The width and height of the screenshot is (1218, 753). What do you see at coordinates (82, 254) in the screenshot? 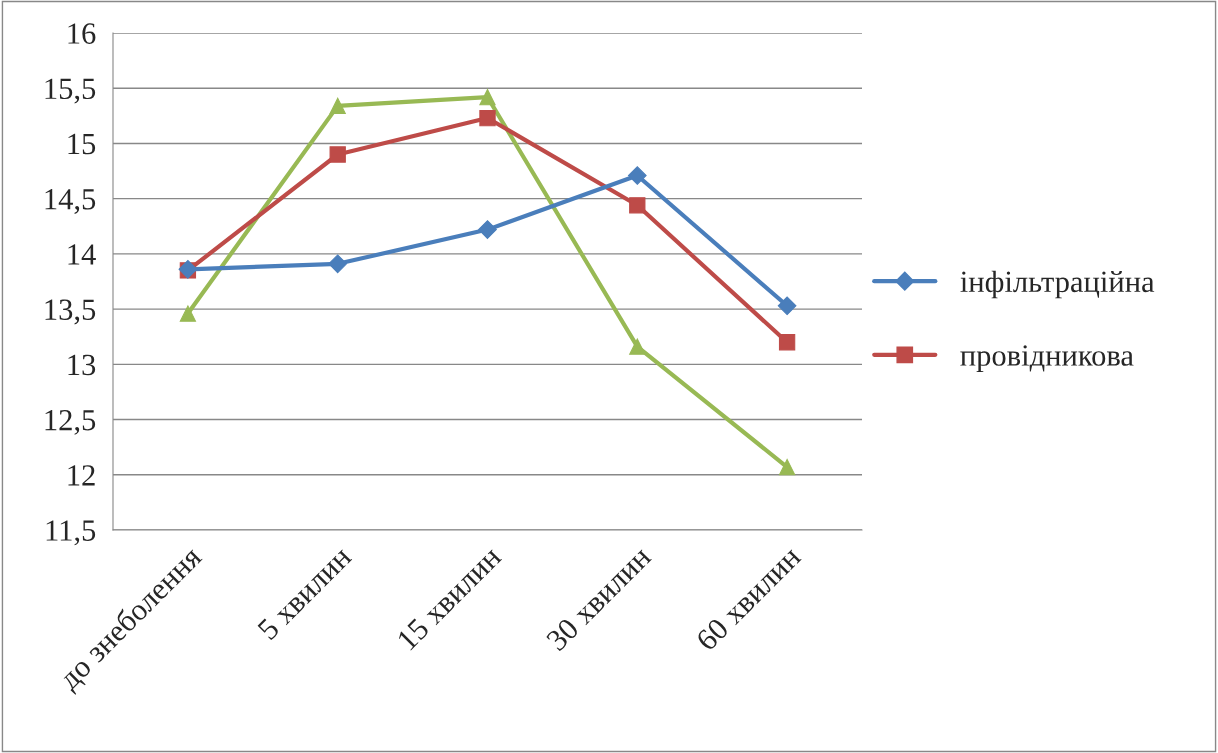
I see `y-tick-label: 14` at bounding box center [82, 254].